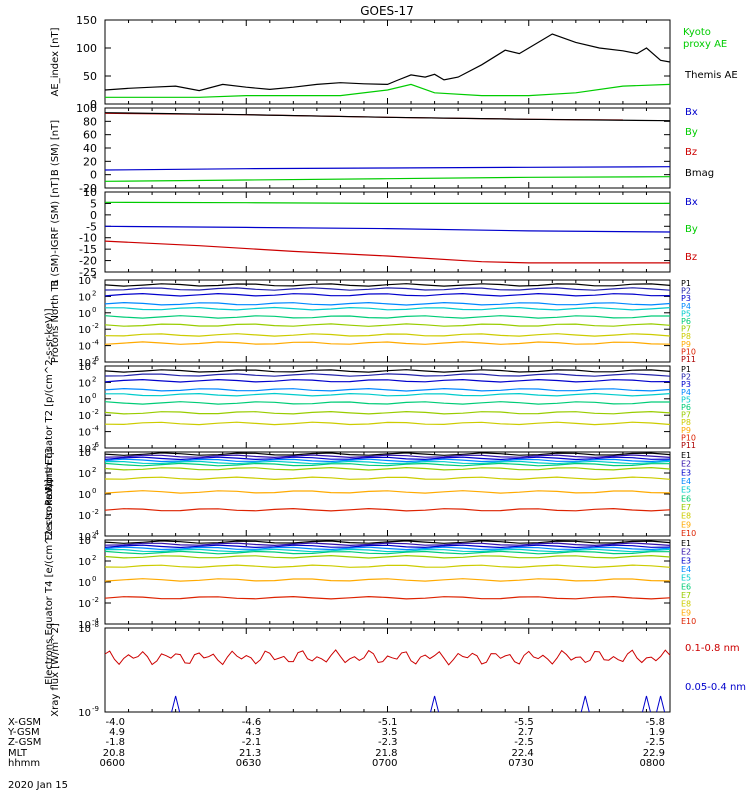  What do you see at coordinates (652, 763) in the screenshot?
I see `ephem-value: 0800` at bounding box center [652, 763].